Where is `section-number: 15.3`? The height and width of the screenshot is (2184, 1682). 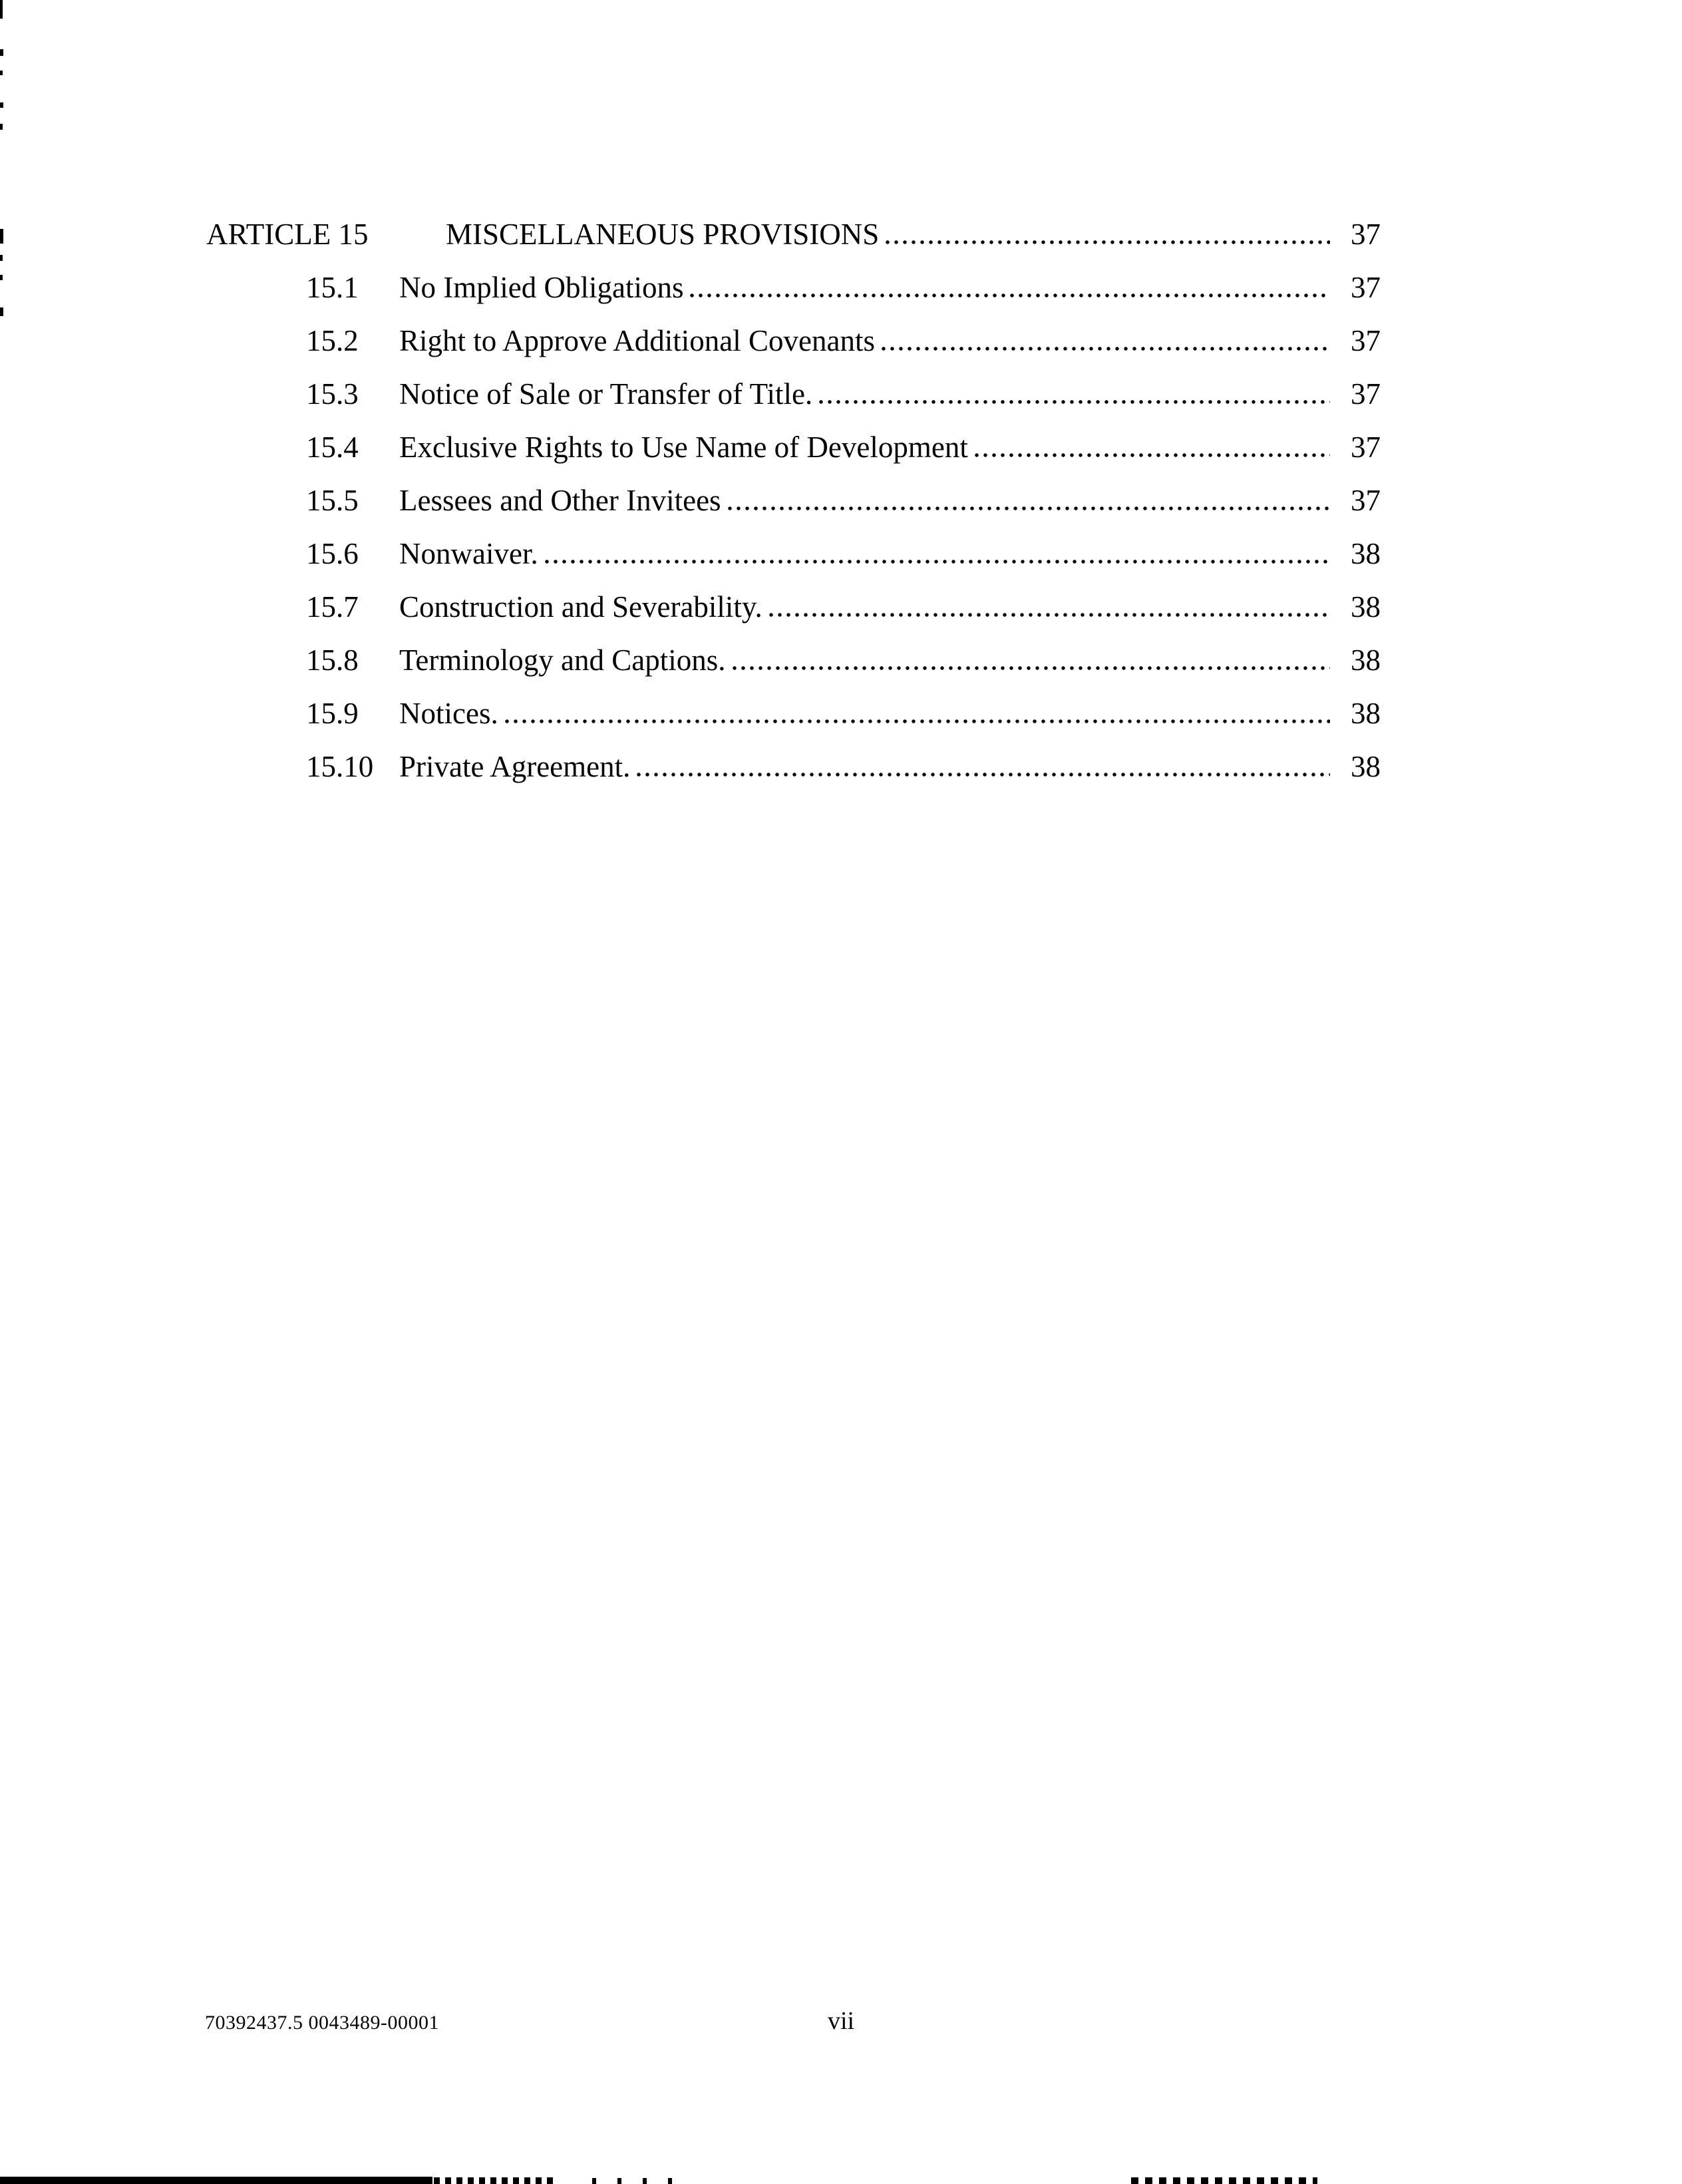
section-number: 15.3 is located at coordinates (332, 394).